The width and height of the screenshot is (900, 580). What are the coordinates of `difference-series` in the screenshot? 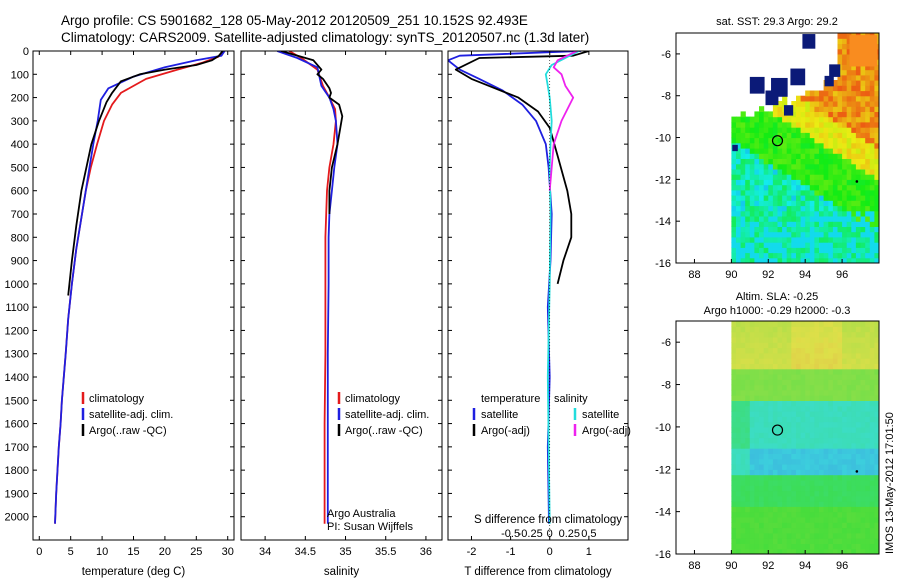 It's located at (519, 287).